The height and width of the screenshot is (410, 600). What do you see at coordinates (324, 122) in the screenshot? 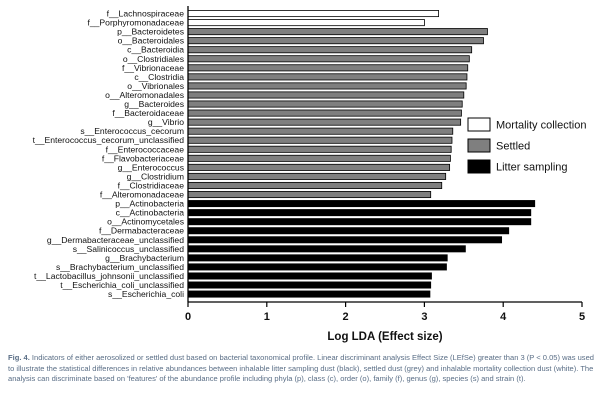
I see `bar-g-vibrio` at bounding box center [324, 122].